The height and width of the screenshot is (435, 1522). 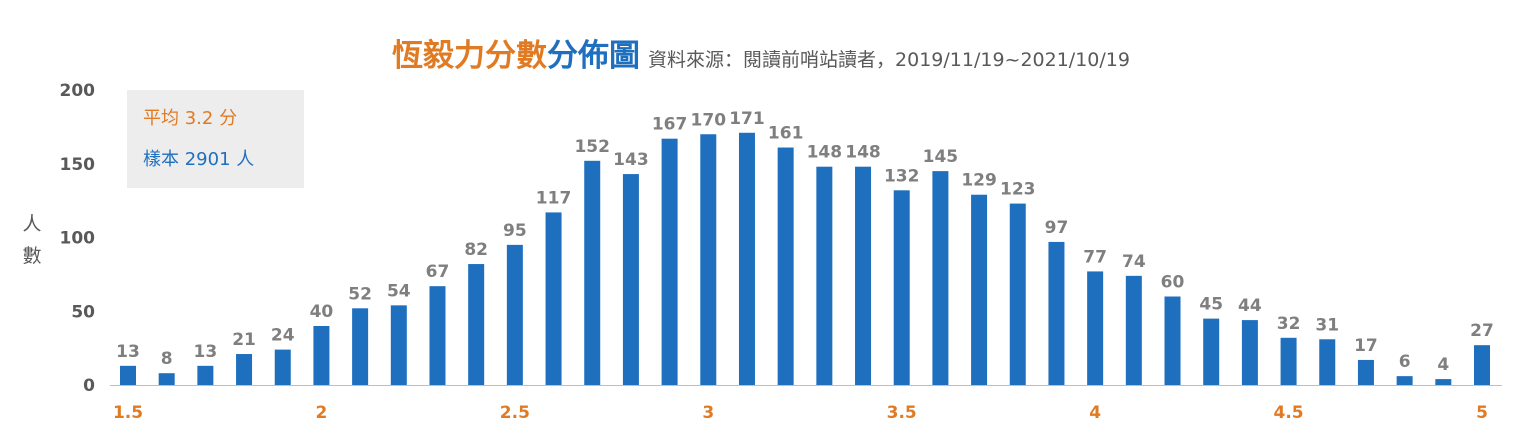 I want to click on data-label: 24, so click(x=283, y=336).